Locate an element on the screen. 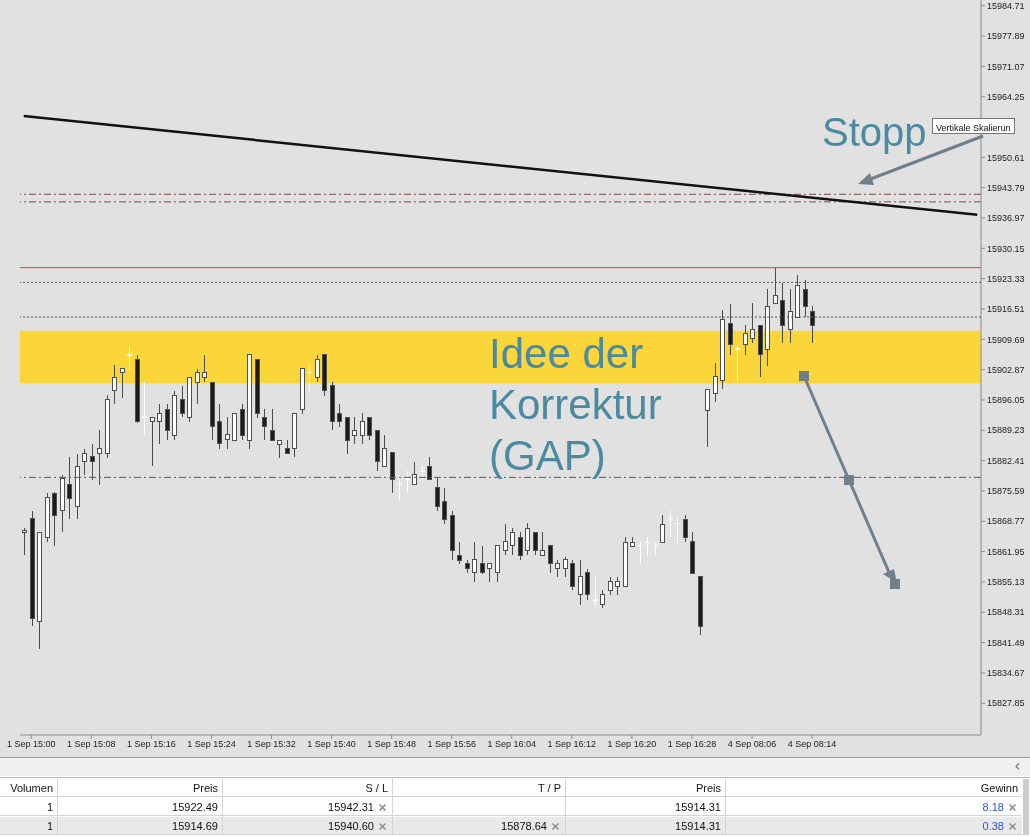 The width and height of the screenshot is (1030, 836). x-tick-label: 4 Sep 08:06 is located at coordinates (752, 744).